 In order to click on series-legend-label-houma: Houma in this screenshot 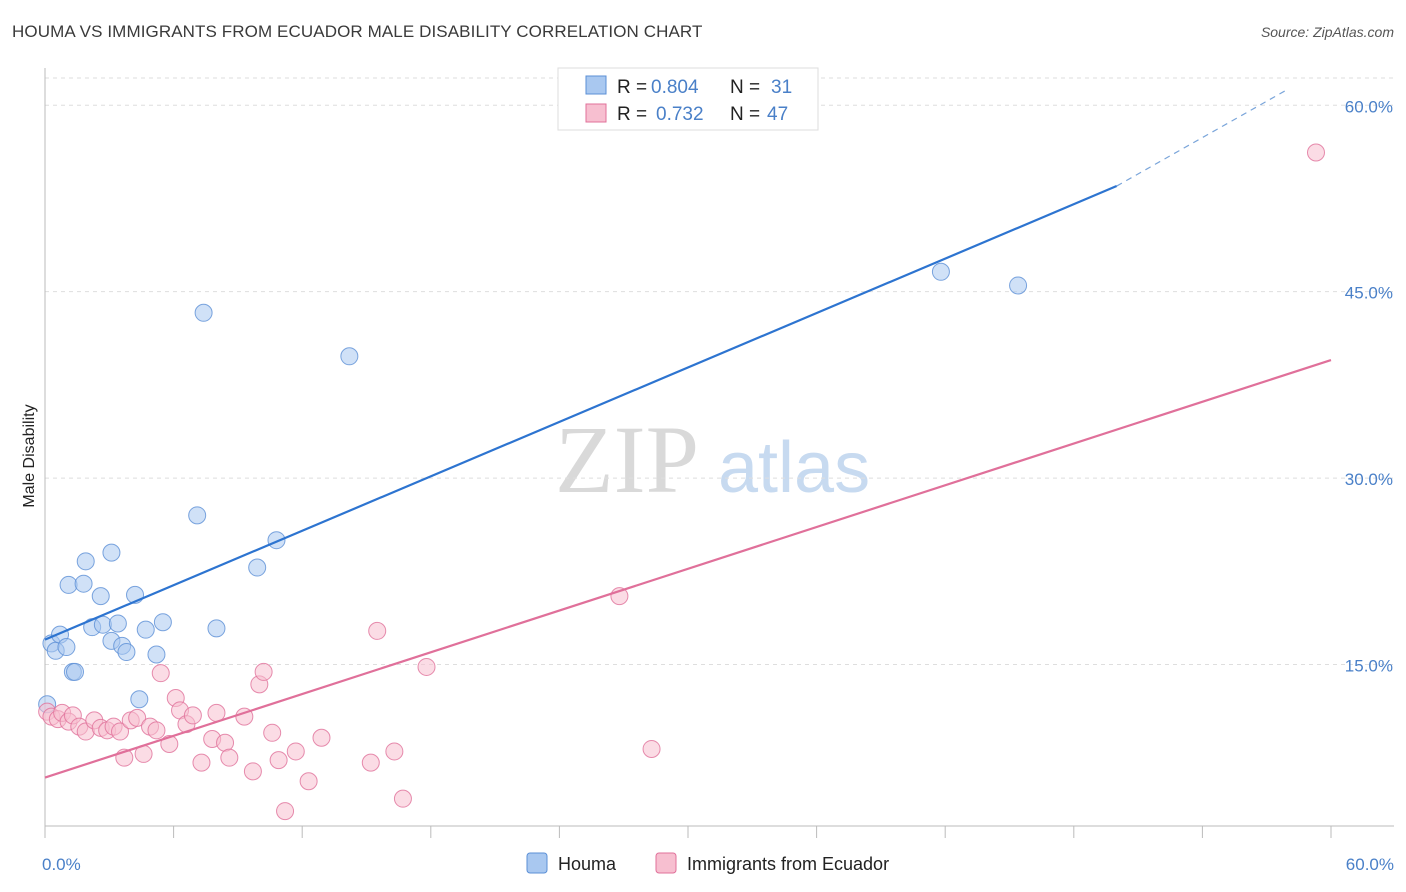, I will do `click(587, 864)`.